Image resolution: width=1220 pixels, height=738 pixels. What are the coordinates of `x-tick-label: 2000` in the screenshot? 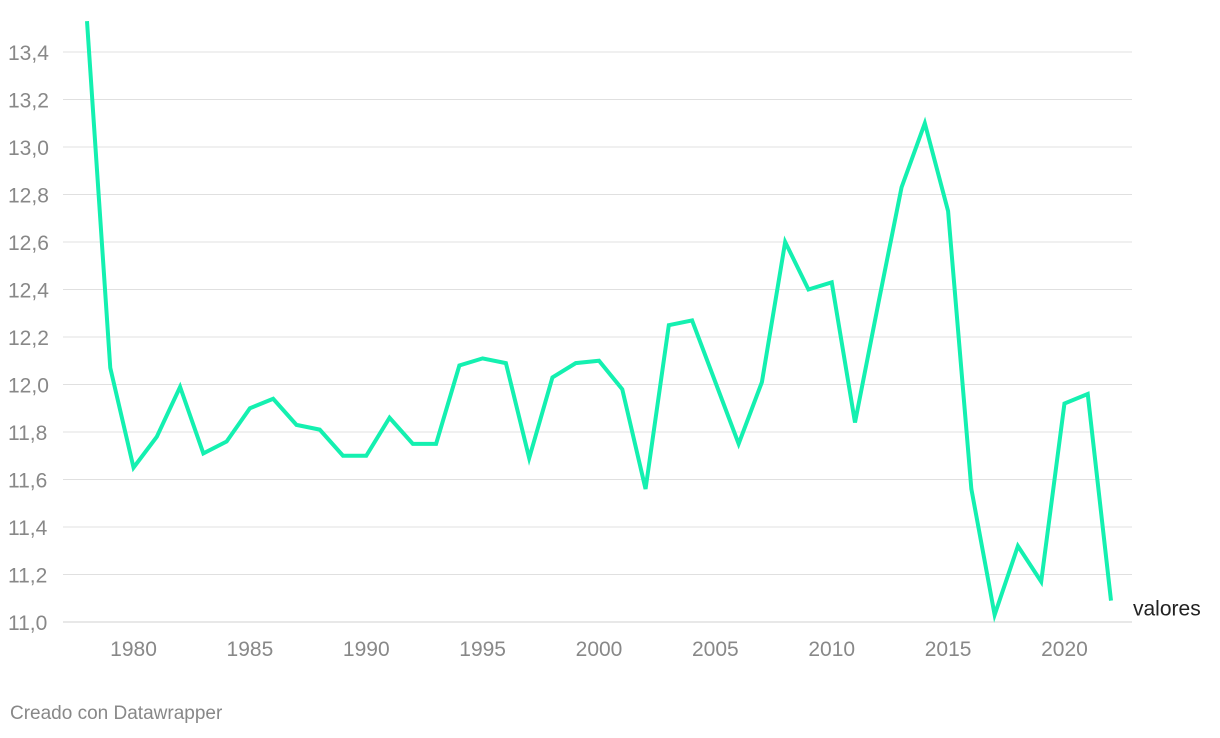 It's located at (599, 649).